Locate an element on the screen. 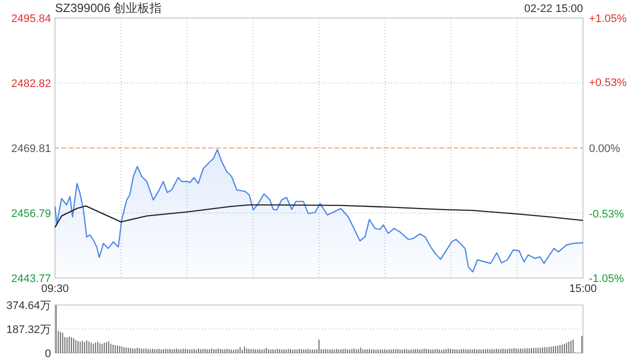  y-tick-label: 2469.81 is located at coordinates (31, 148).